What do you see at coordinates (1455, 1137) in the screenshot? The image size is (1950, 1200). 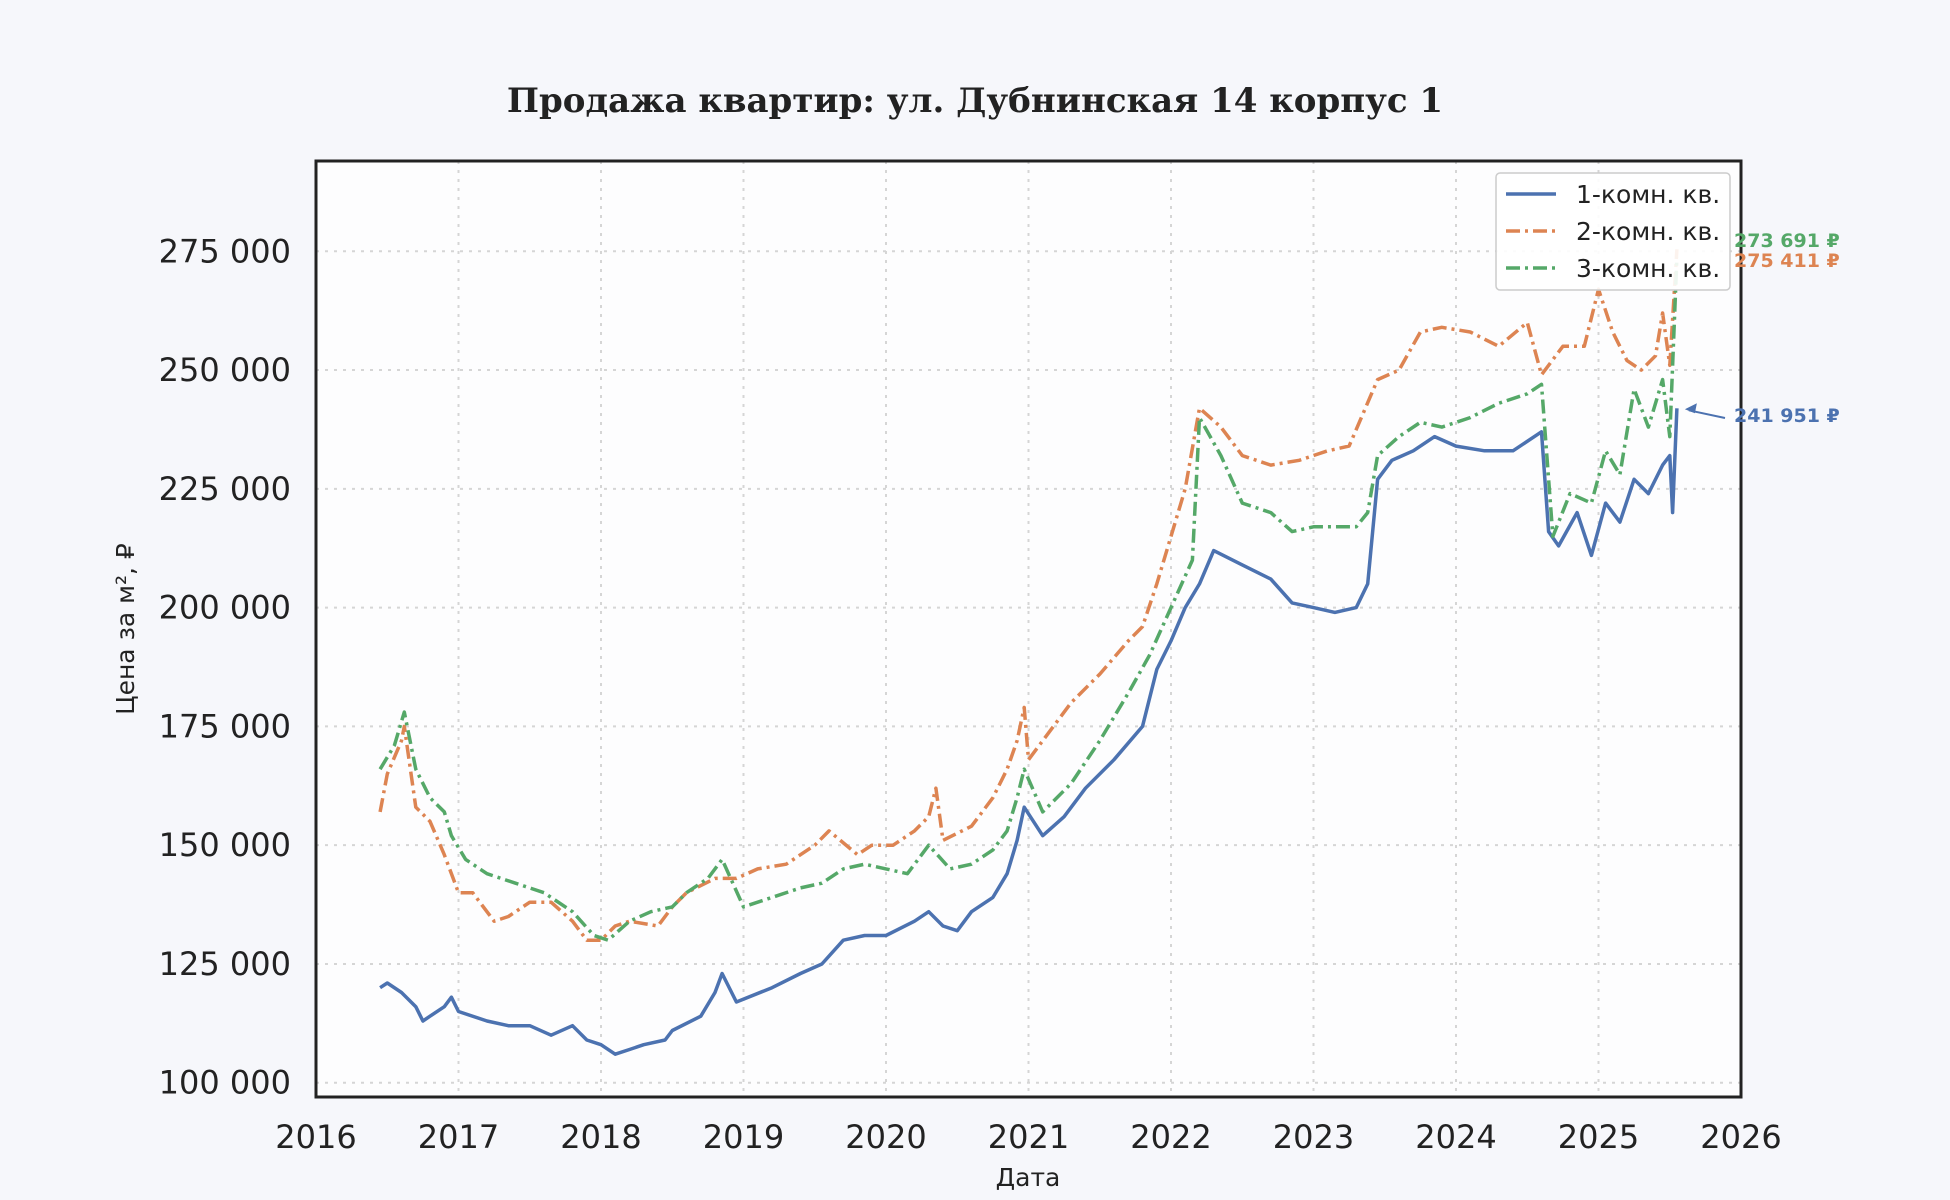 I see `x-tick-label: 2024` at bounding box center [1455, 1137].